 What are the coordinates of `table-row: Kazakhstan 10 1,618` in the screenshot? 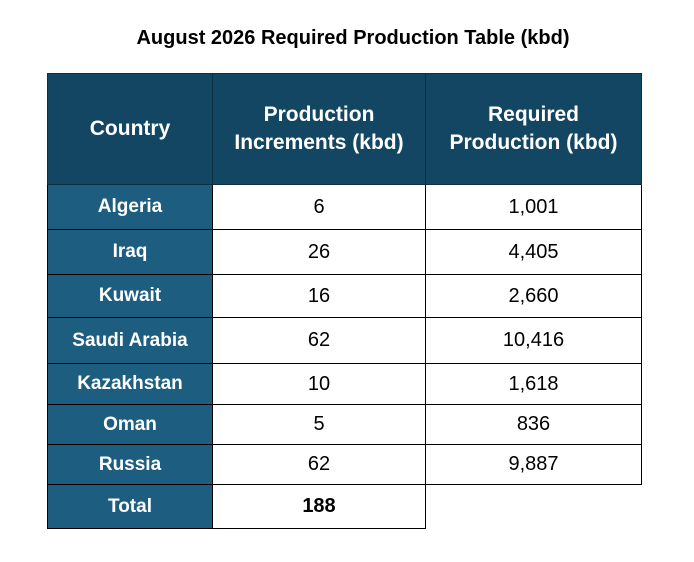 It's located at (344, 384).